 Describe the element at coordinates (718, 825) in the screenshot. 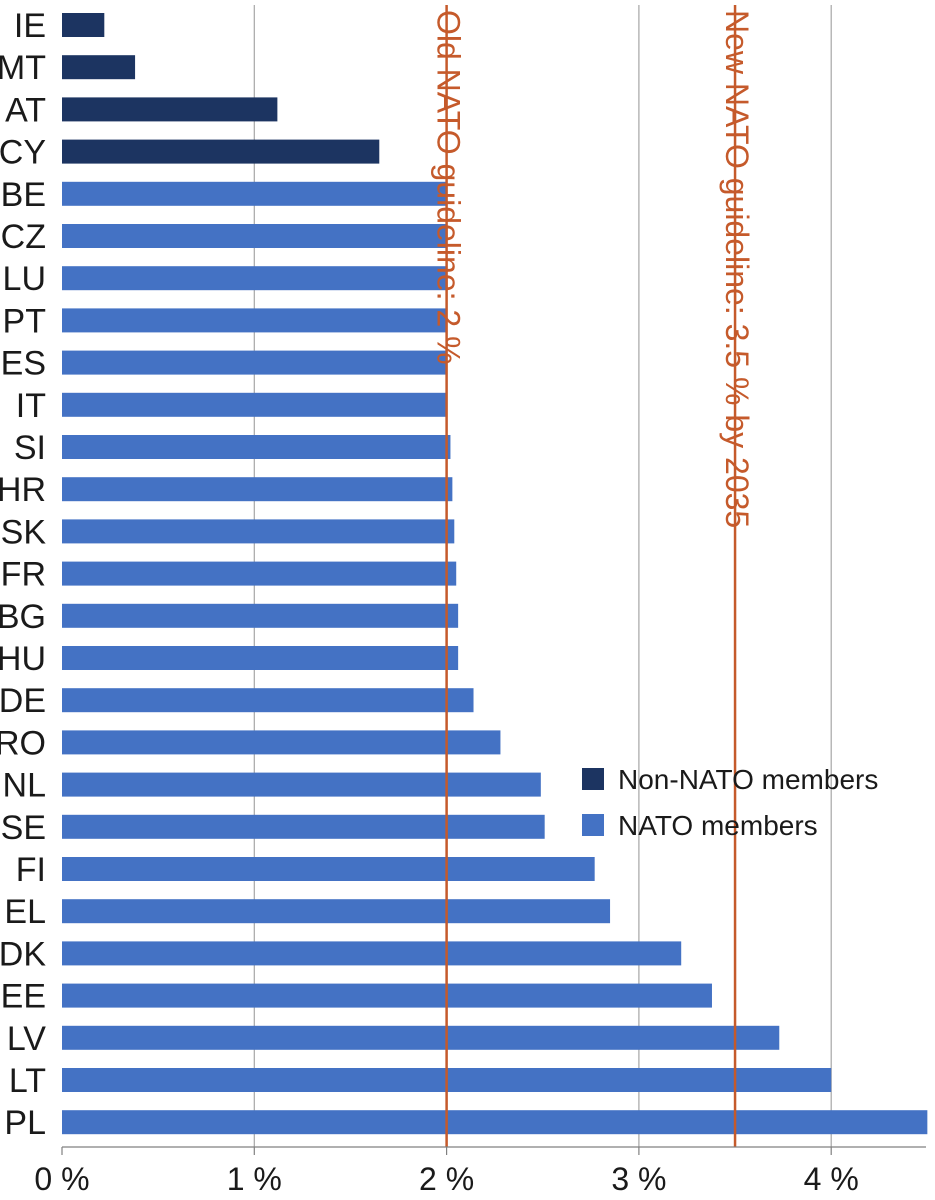

I see `legend-label: NATO members` at that location.